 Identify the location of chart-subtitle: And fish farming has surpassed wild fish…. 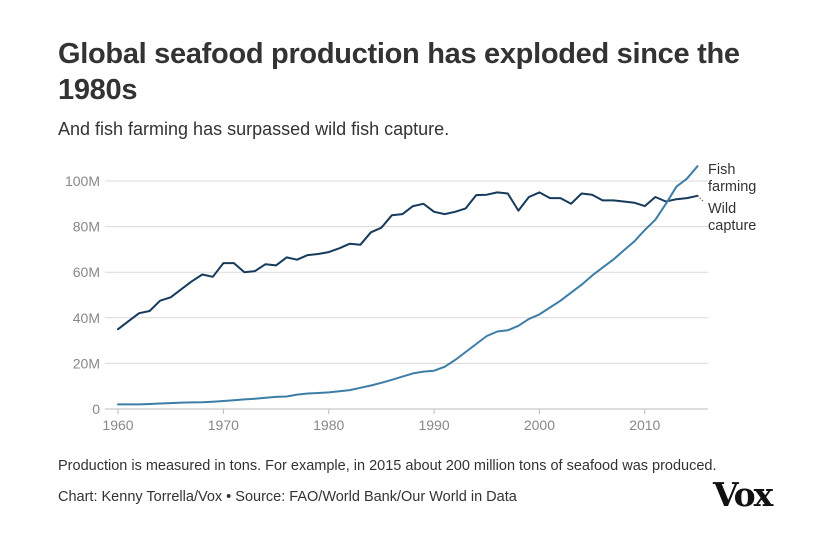
(254, 129).